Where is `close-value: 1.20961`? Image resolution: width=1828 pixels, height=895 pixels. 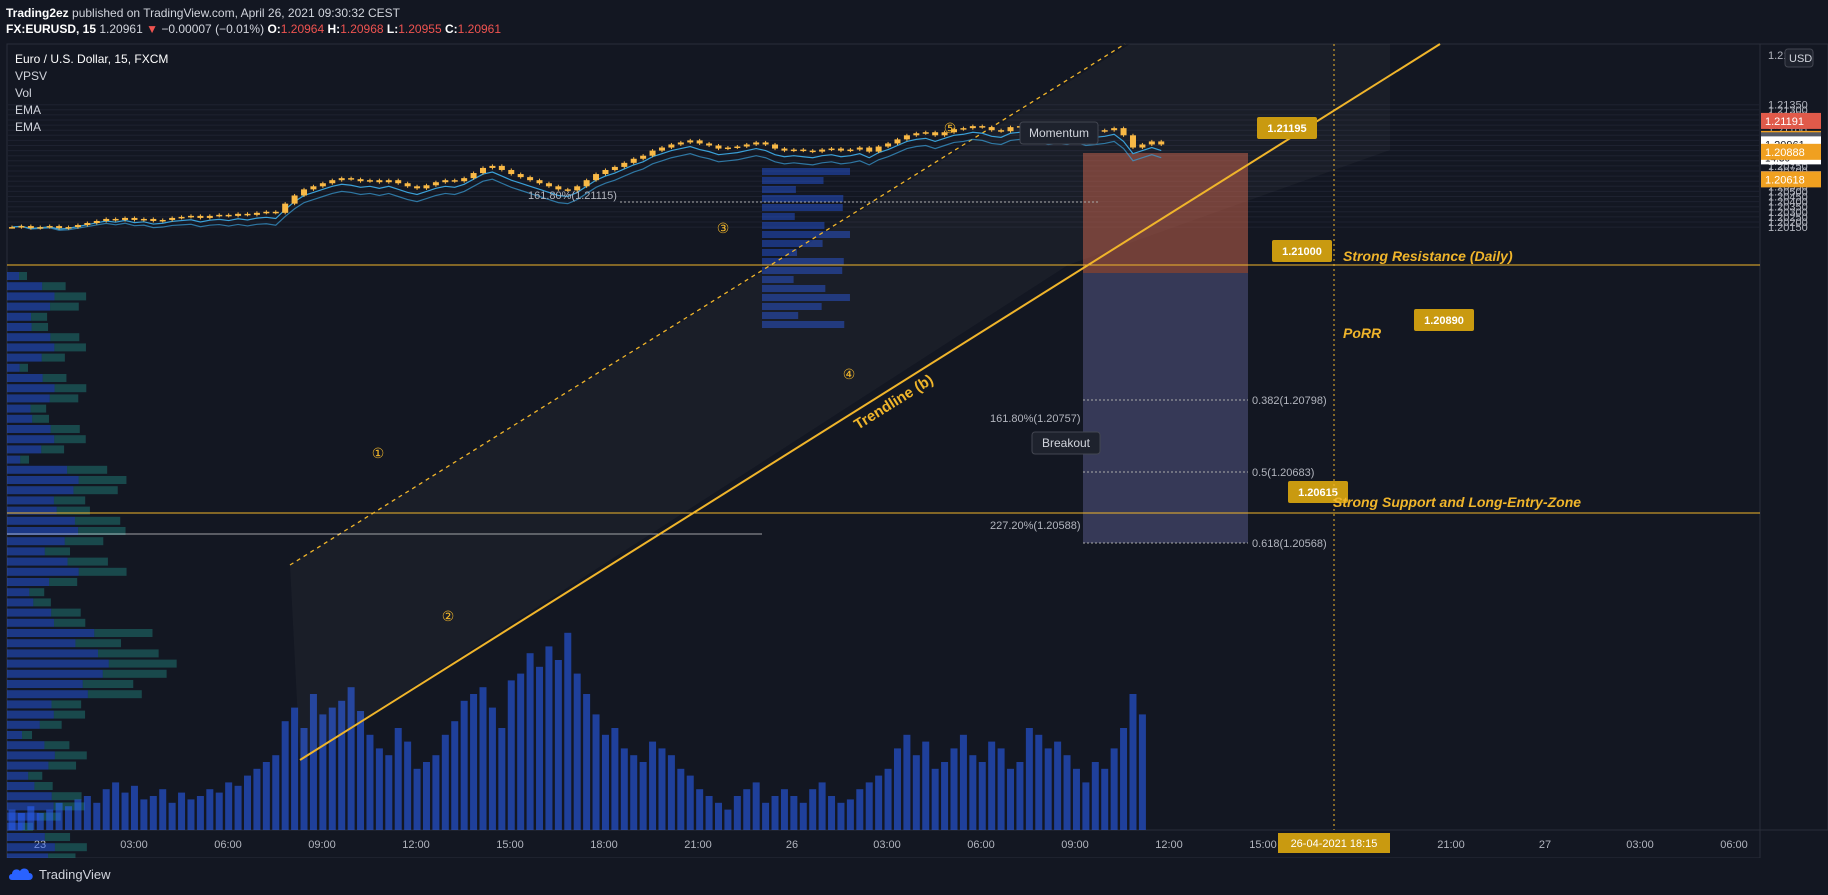
close-value: 1.20961 is located at coordinates (479, 29).